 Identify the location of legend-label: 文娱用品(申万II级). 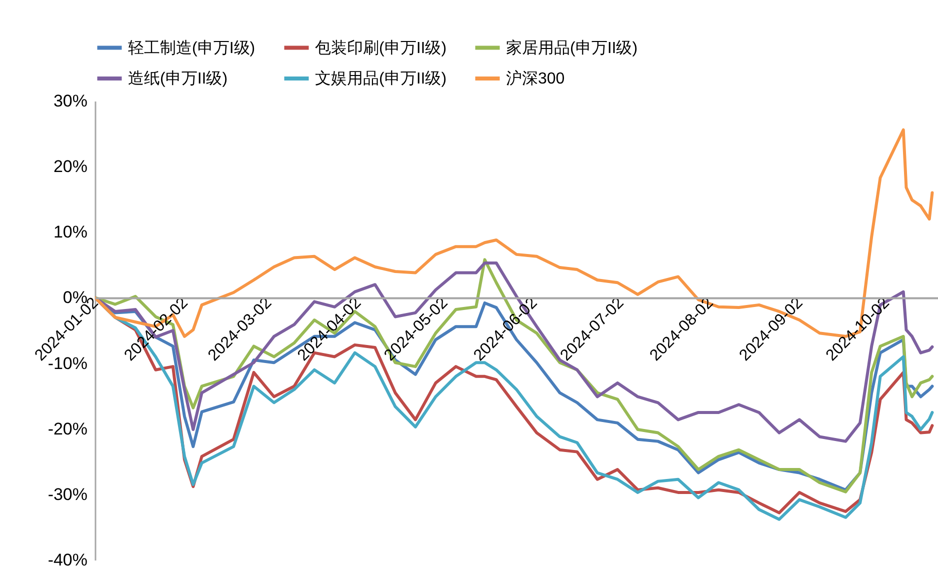
(381, 79).